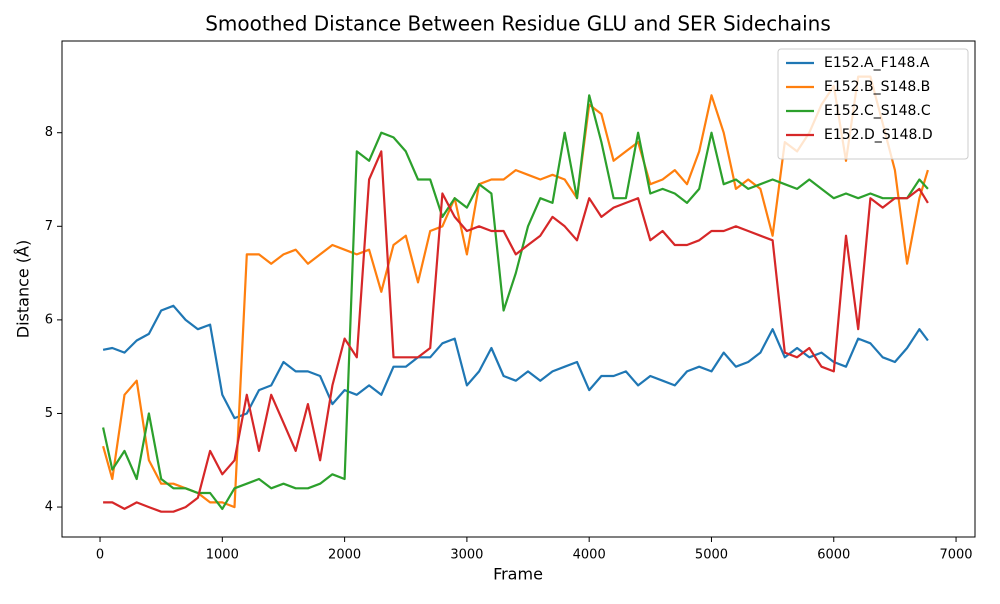 This screenshot has width=1000, height=604. Describe the element at coordinates (100, 555) in the screenshot. I see `x-tick-label: 0` at that location.